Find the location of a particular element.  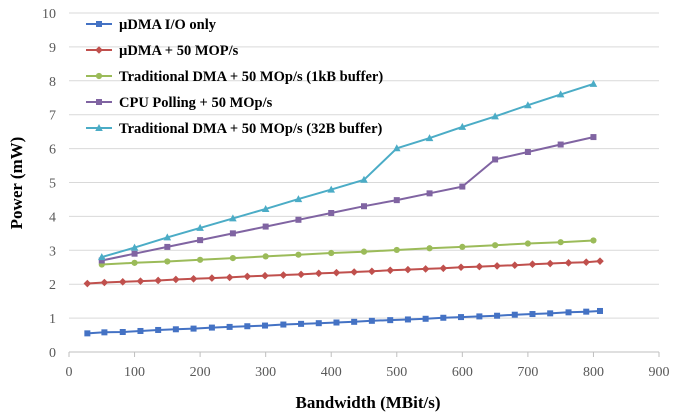

y-tick-label: 2 is located at coordinates (52, 285).